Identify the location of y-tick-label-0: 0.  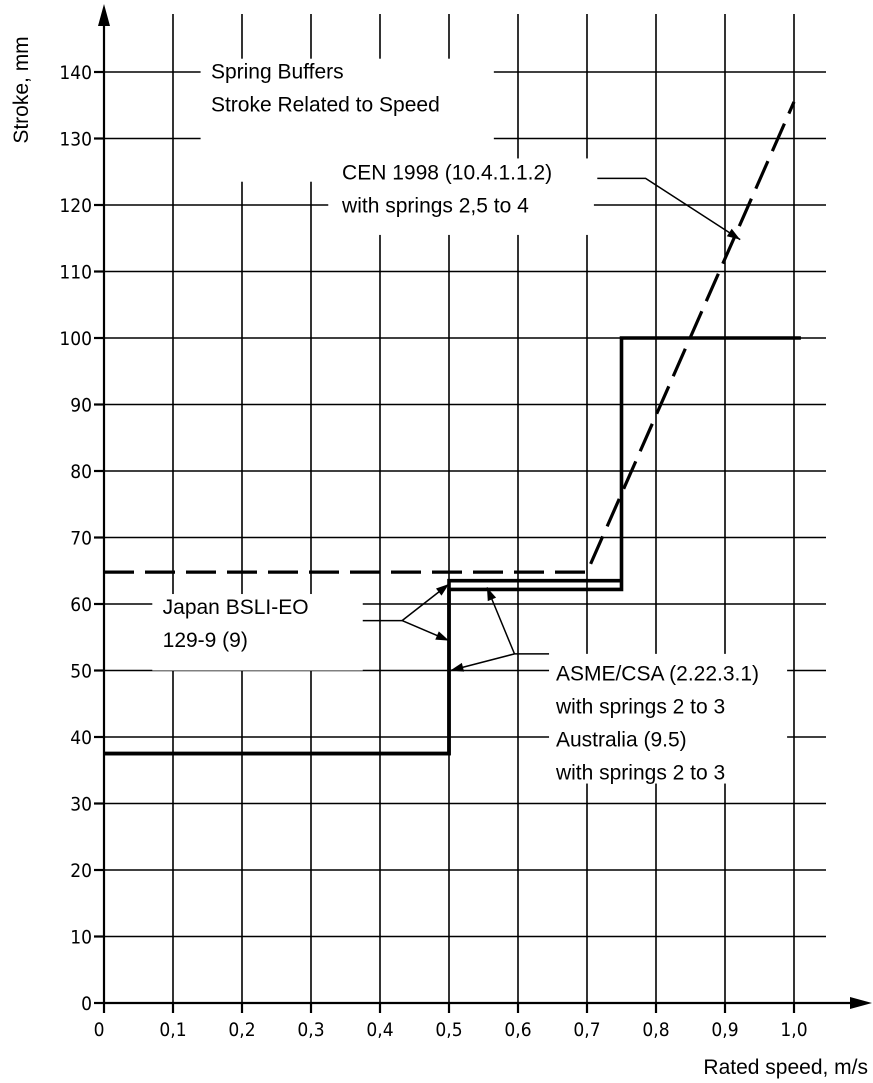
(86, 1004).